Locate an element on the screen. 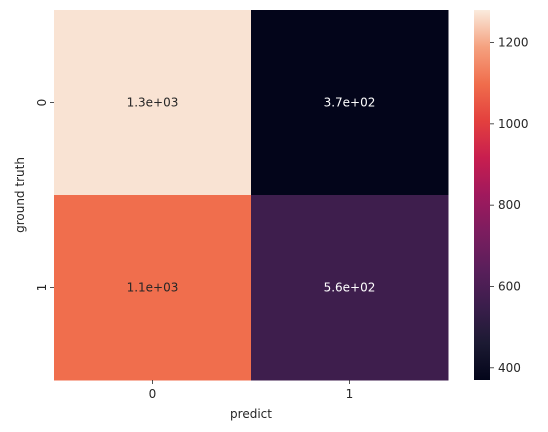  colorbar-tick-label: 600 is located at coordinates (509, 286).